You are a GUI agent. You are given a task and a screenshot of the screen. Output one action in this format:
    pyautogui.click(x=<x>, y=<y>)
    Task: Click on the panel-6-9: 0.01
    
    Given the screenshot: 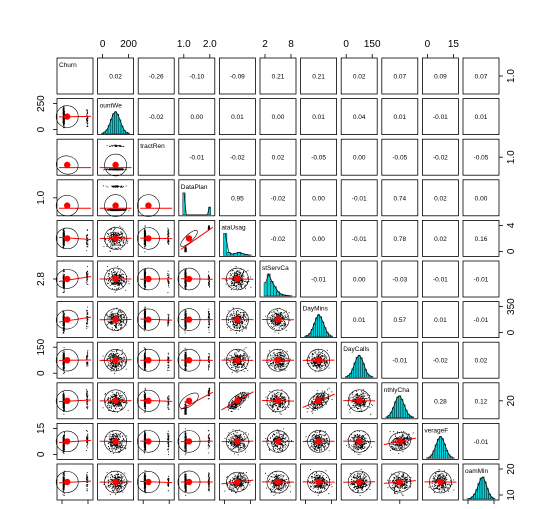 What is the action you would take?
    pyautogui.click(x=440, y=320)
    